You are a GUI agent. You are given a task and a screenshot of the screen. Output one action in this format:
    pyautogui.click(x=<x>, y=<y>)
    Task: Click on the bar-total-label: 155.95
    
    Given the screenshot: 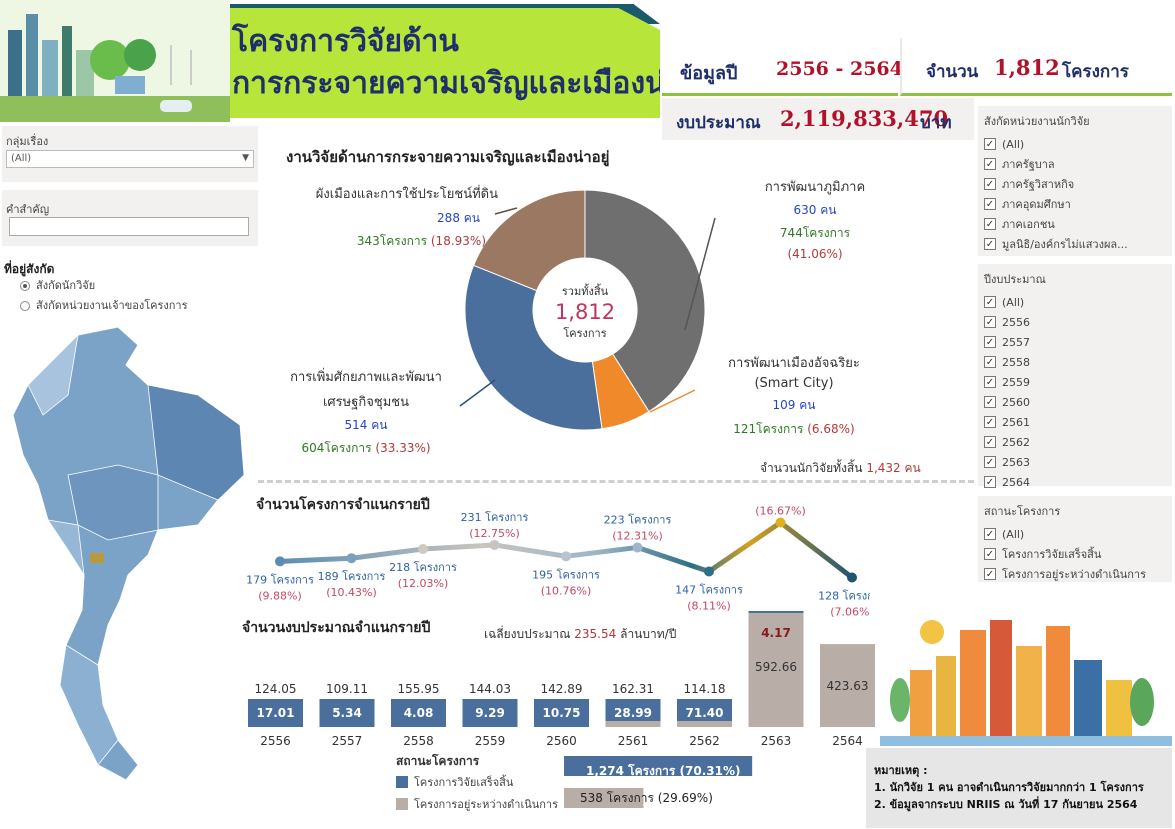 What is the action you would take?
    pyautogui.click(x=419, y=689)
    